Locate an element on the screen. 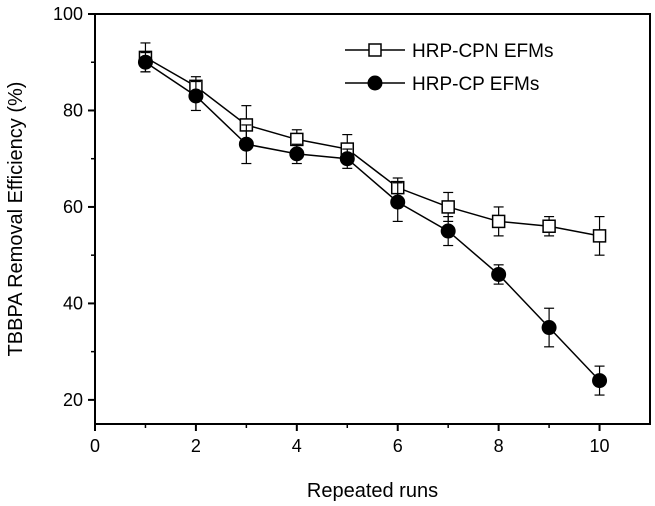  legend: HRP-CPN EFMs HRP-CP EFMs is located at coordinates (449, 68).